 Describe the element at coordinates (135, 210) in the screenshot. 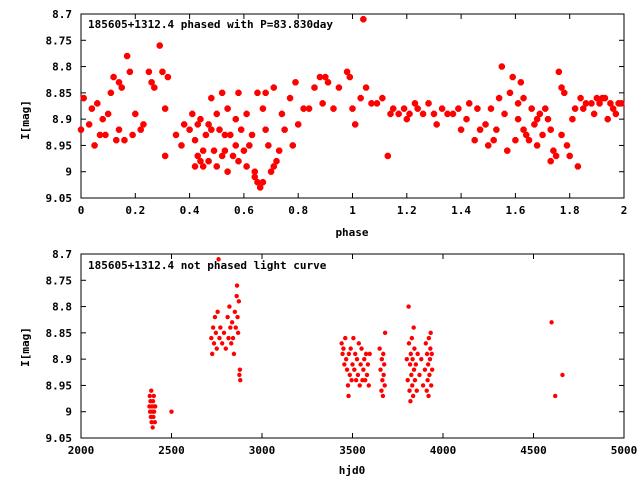

I see `x-tick-label: 0.2` at that location.